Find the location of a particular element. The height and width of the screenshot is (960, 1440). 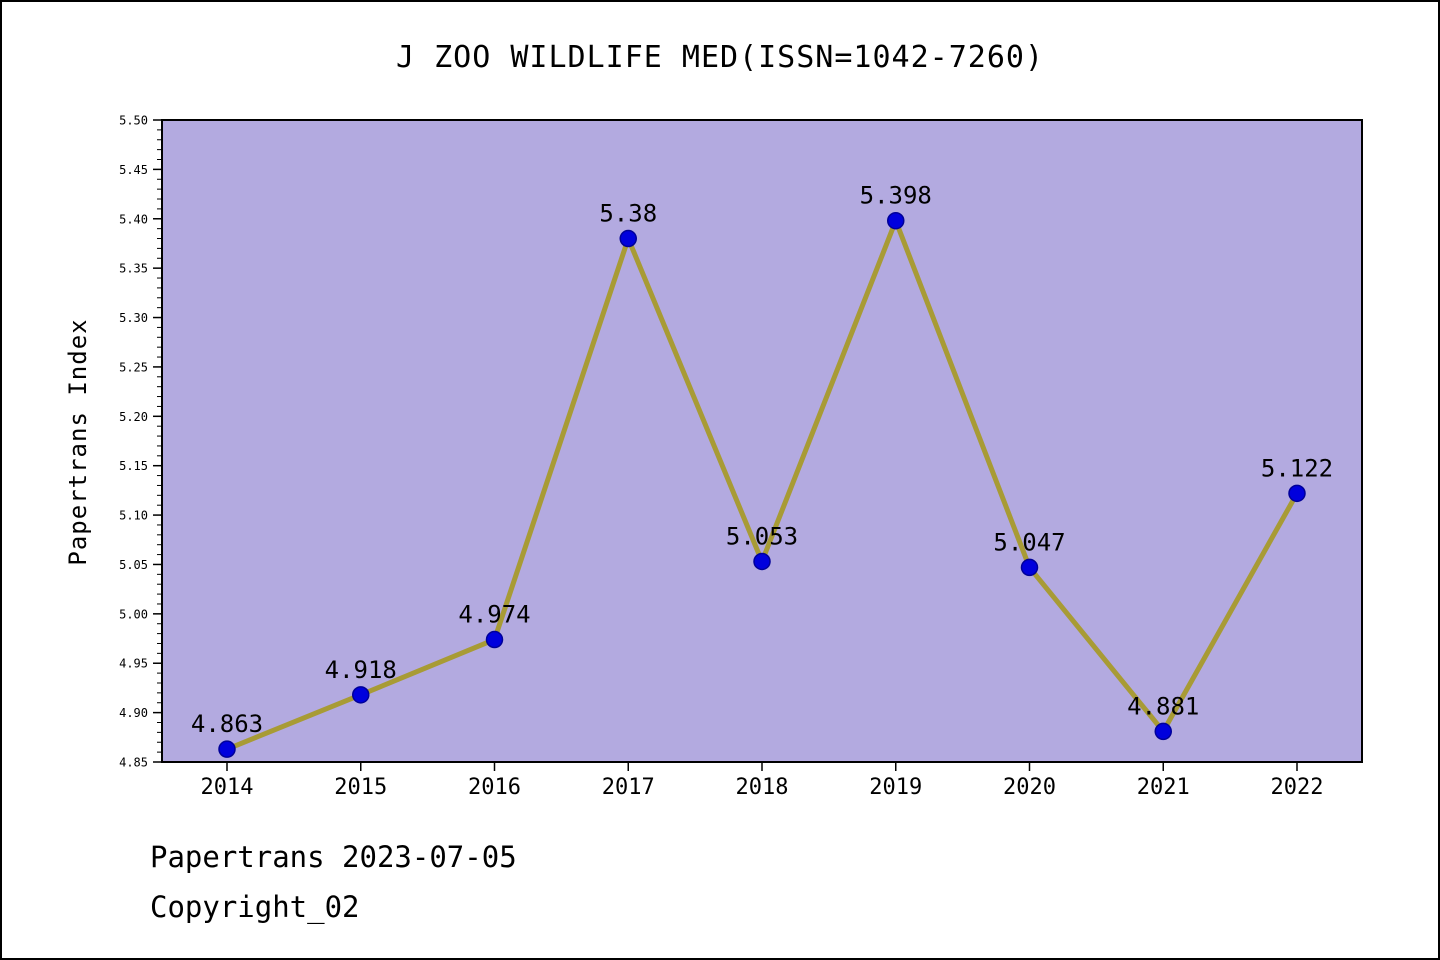

svg-text: 5.30 is located at coordinates (133, 318).